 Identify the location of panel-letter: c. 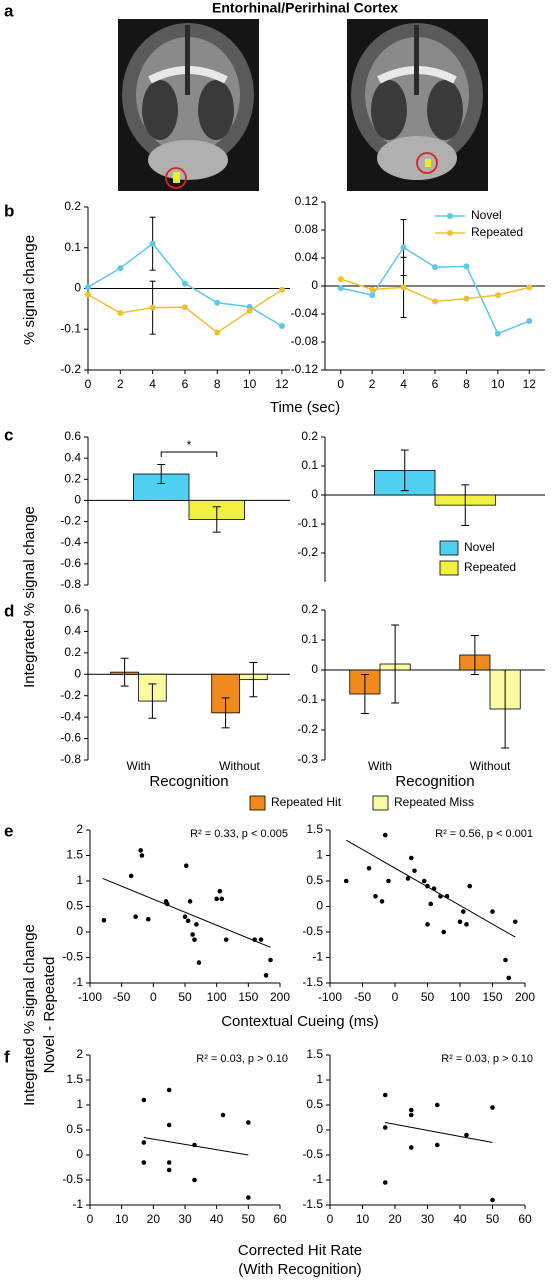
(8, 434).